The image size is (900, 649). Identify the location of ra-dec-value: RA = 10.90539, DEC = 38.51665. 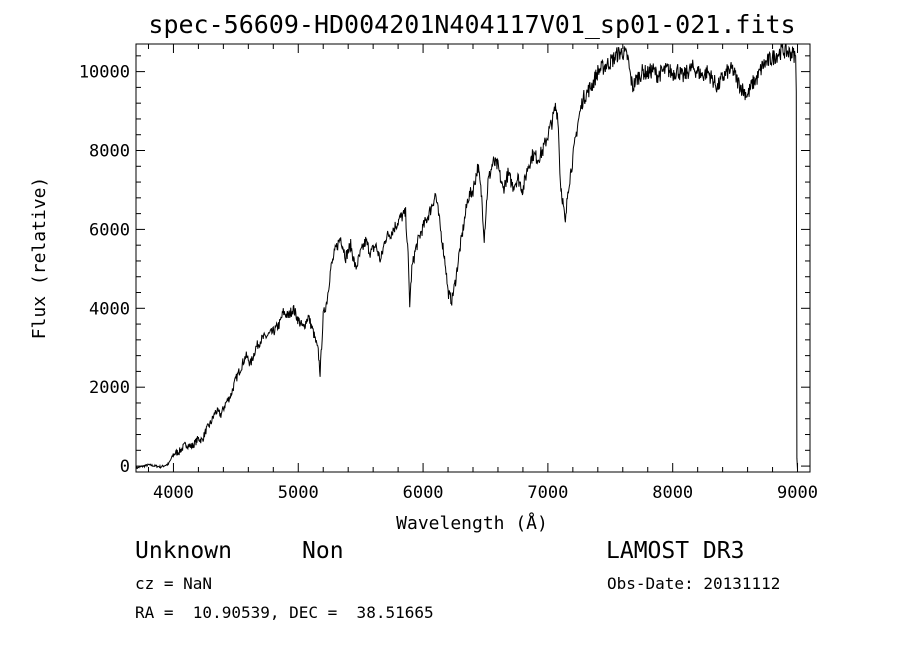
(284, 612).